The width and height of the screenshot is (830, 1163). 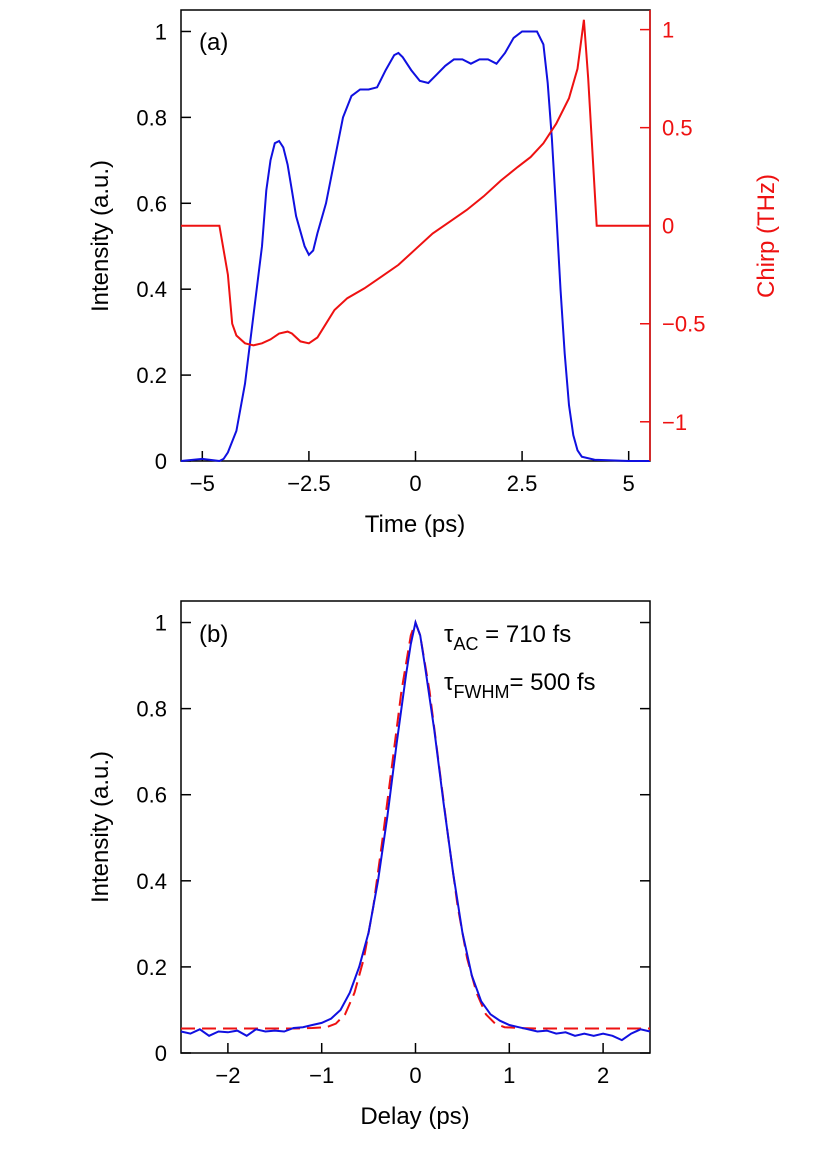 What do you see at coordinates (161, 461) in the screenshot?
I see `panel-a-y-tick-label: 0` at bounding box center [161, 461].